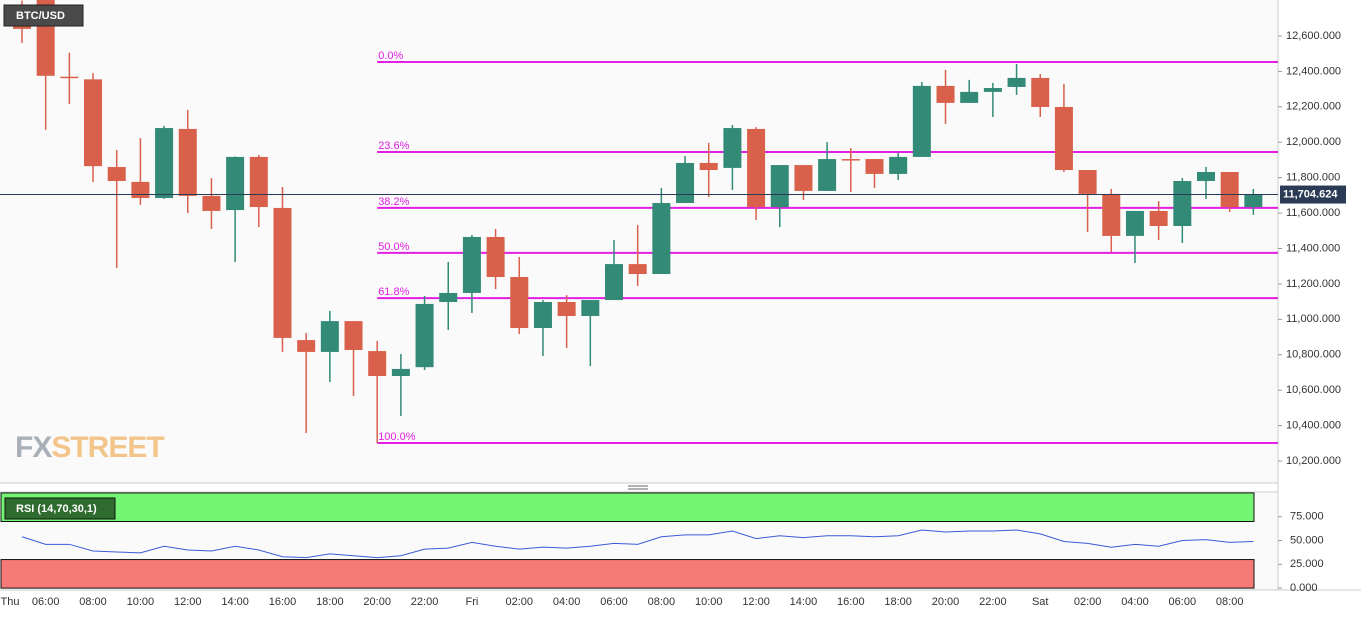 Image resolution: width=1361 pixels, height=620 pixels. What do you see at coordinates (393, 292) in the screenshot?
I see `fib-label: 61.8%` at bounding box center [393, 292].